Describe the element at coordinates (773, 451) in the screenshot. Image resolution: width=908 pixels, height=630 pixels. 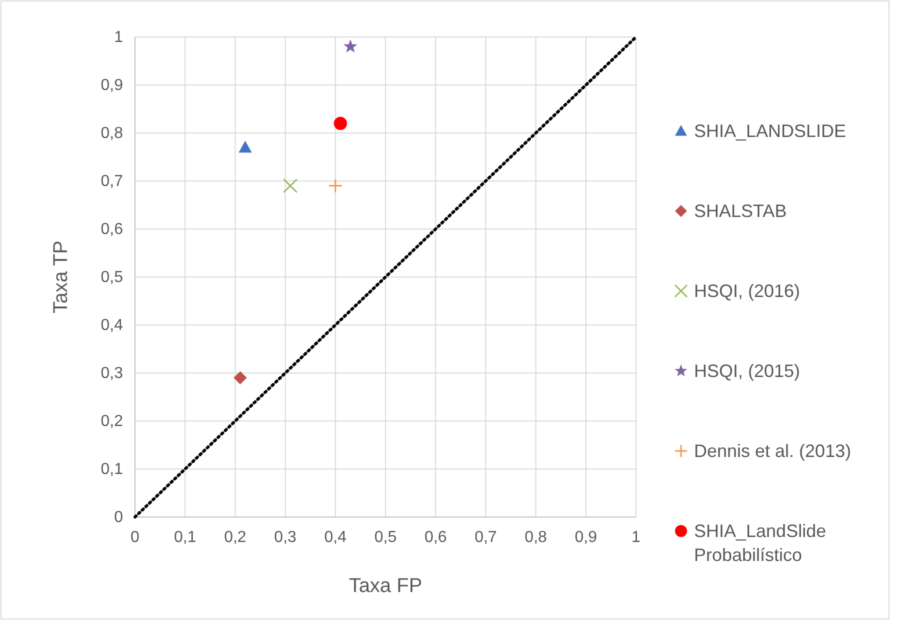
I see `legend-label: Dennis et al. (2013)` at that location.